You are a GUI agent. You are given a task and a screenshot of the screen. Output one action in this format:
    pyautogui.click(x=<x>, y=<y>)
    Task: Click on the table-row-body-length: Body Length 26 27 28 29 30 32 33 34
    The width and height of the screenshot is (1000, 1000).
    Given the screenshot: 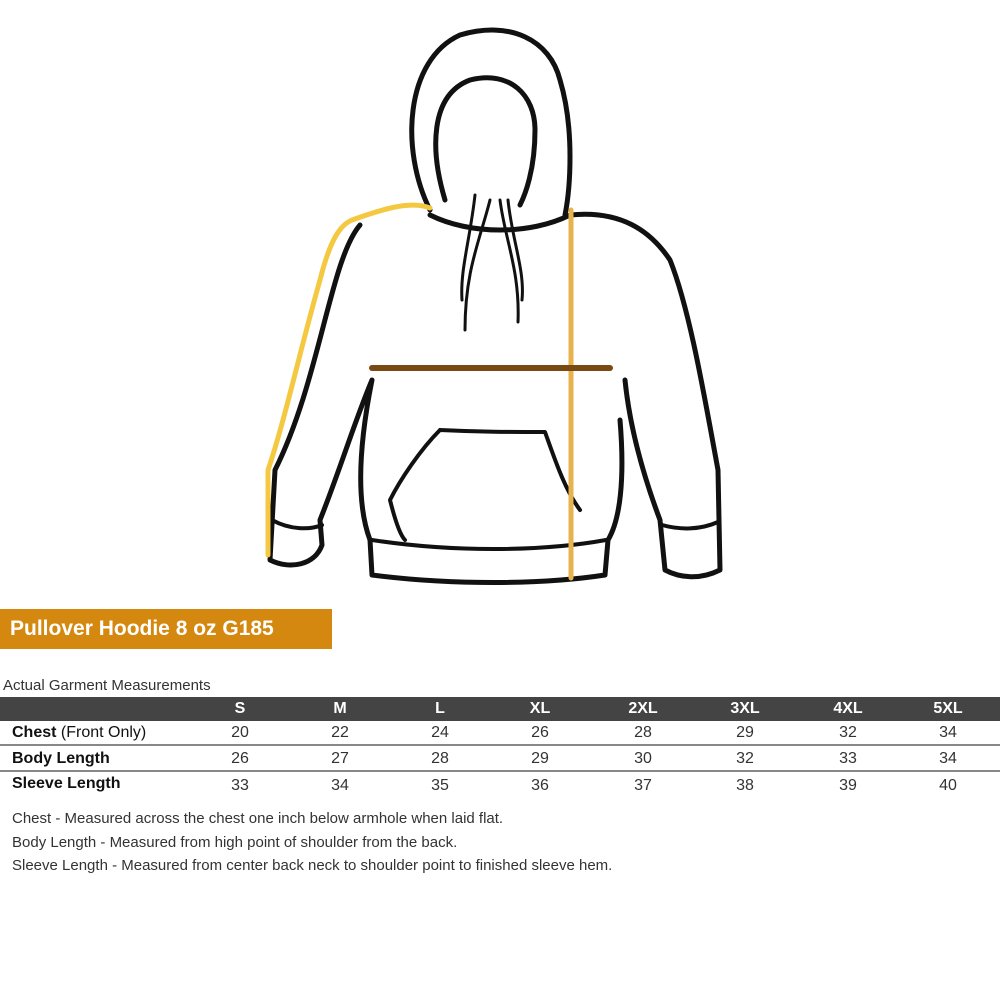 What is the action you would take?
    pyautogui.click(x=500, y=762)
    